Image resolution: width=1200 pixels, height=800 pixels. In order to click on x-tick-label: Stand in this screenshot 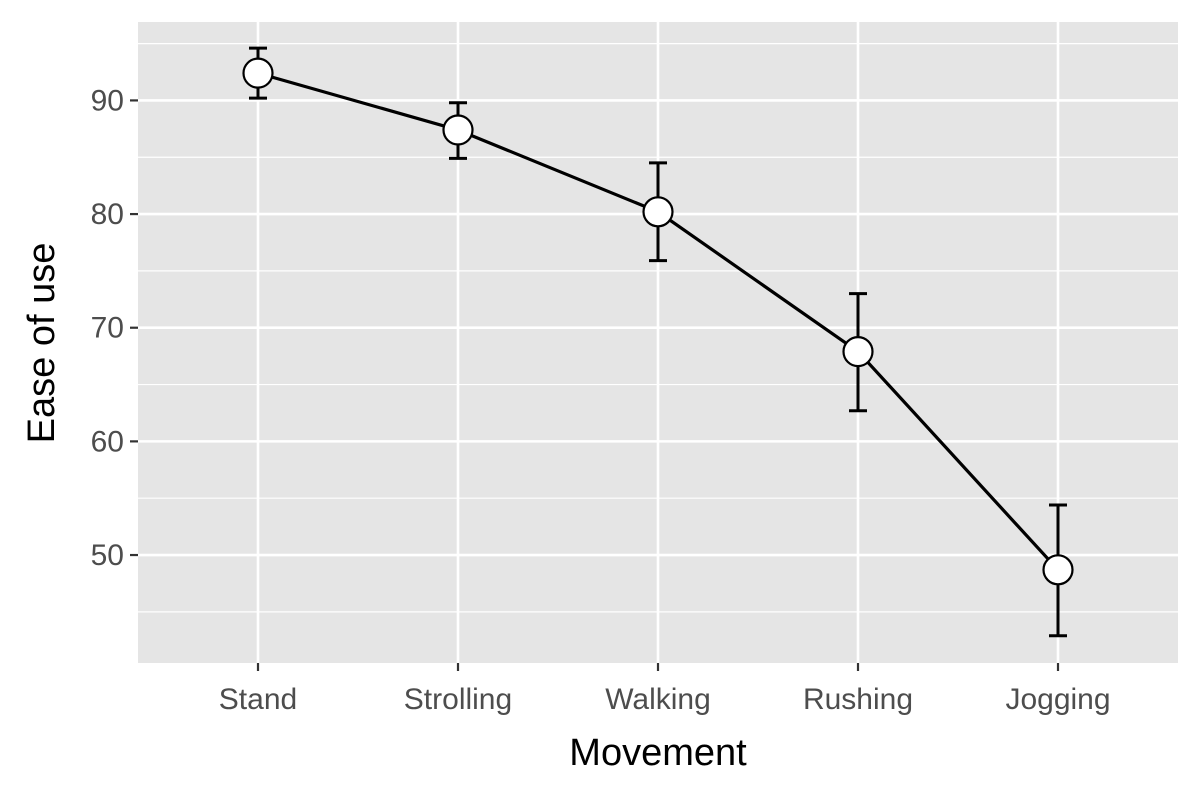, I will do `click(258, 699)`.